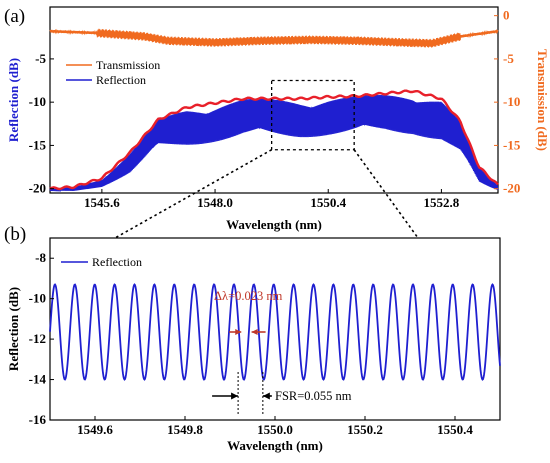 The height and width of the screenshot is (463, 550). Describe the element at coordinates (312, 115) in the screenshot. I see `zoom-box` at that location.